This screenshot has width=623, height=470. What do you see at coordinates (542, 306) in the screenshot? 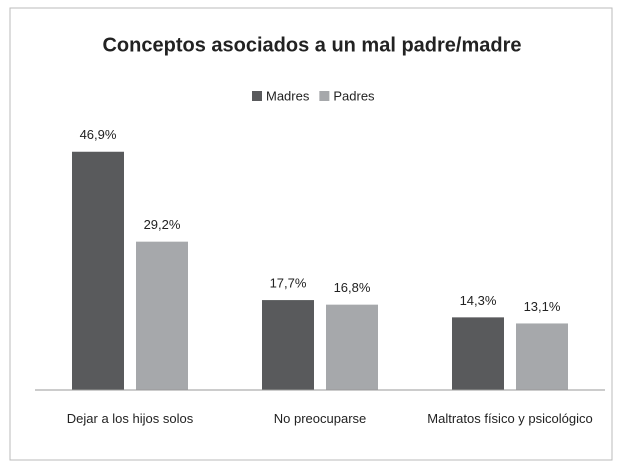
I see `value-label: 13,1%` at bounding box center [542, 306].